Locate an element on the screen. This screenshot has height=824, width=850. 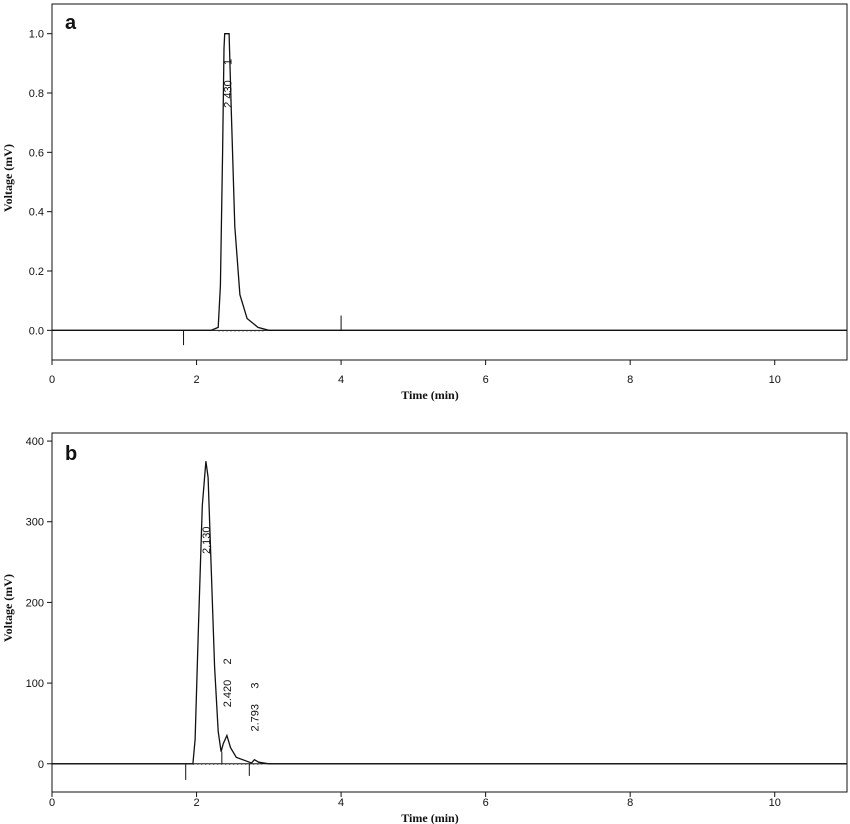
panel-b-x-tick-label: 8 is located at coordinates (630, 803).